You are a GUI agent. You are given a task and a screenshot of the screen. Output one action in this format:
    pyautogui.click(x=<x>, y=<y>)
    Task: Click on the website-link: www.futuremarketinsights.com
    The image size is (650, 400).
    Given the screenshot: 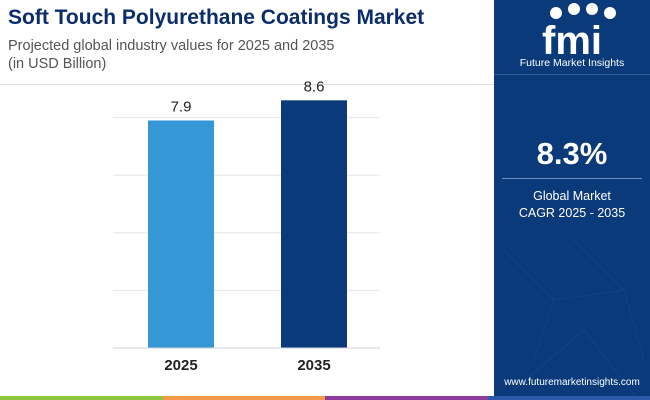 What is the action you would take?
    pyautogui.click(x=572, y=382)
    